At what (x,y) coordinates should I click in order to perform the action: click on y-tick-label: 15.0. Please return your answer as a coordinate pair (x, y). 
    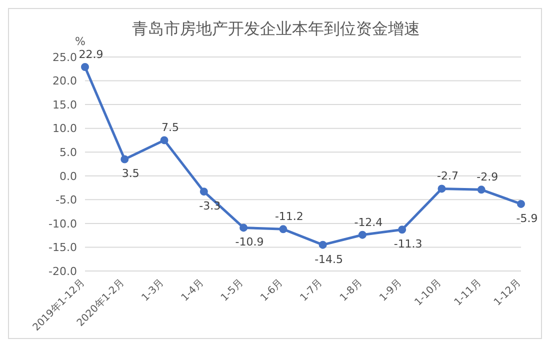
    Looking at the image, I should click on (64, 105).